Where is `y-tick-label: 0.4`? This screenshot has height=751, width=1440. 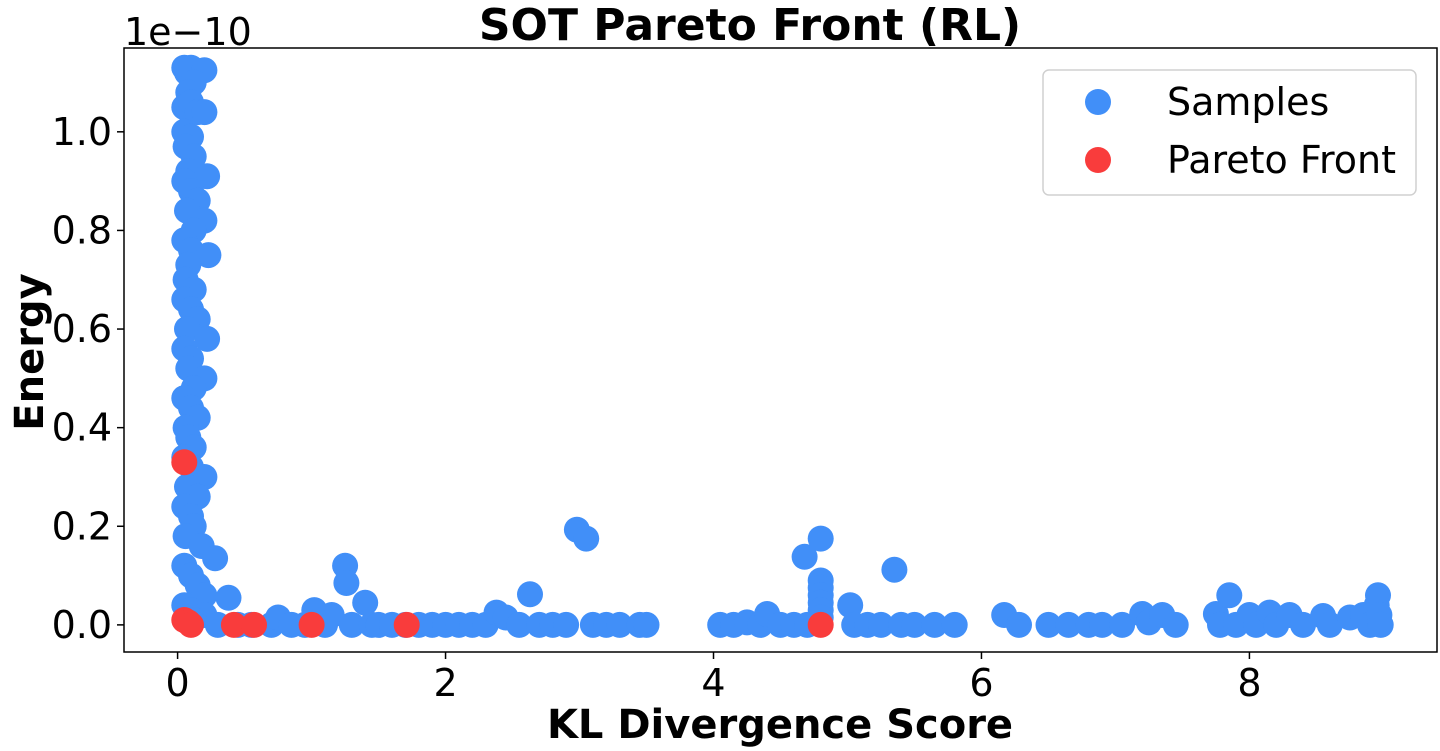
y-tick-label: 0.4 is located at coordinates (82, 428).